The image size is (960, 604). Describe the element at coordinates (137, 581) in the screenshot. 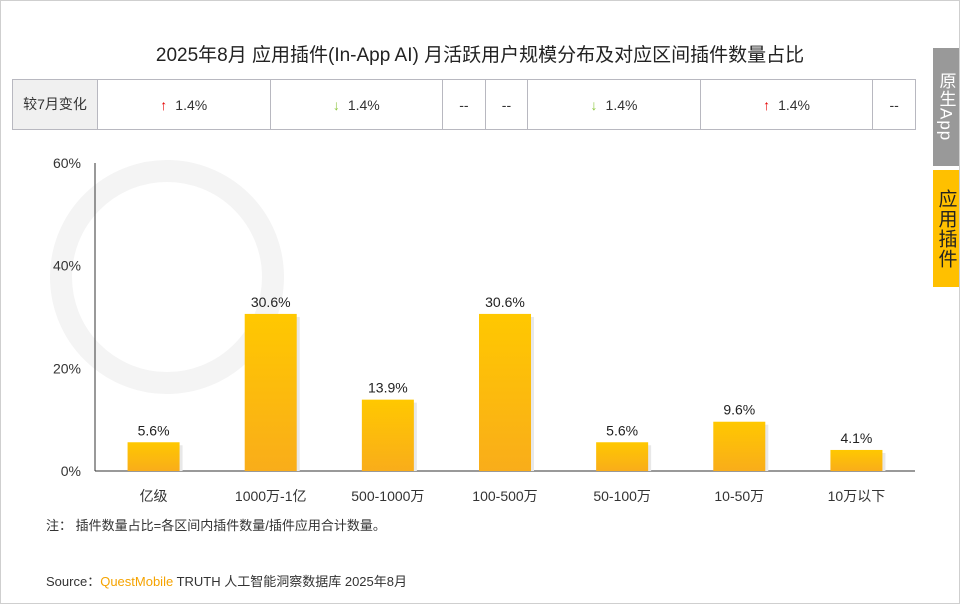

I see `source-brand: QuestMobile` at that location.